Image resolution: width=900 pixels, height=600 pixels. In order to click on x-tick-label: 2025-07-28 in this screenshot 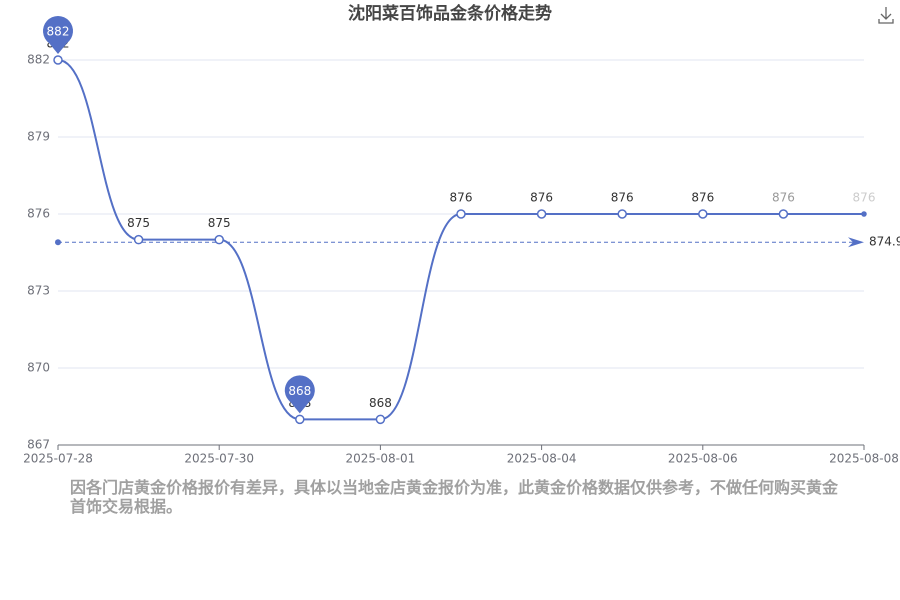, I will do `click(58, 459)`.